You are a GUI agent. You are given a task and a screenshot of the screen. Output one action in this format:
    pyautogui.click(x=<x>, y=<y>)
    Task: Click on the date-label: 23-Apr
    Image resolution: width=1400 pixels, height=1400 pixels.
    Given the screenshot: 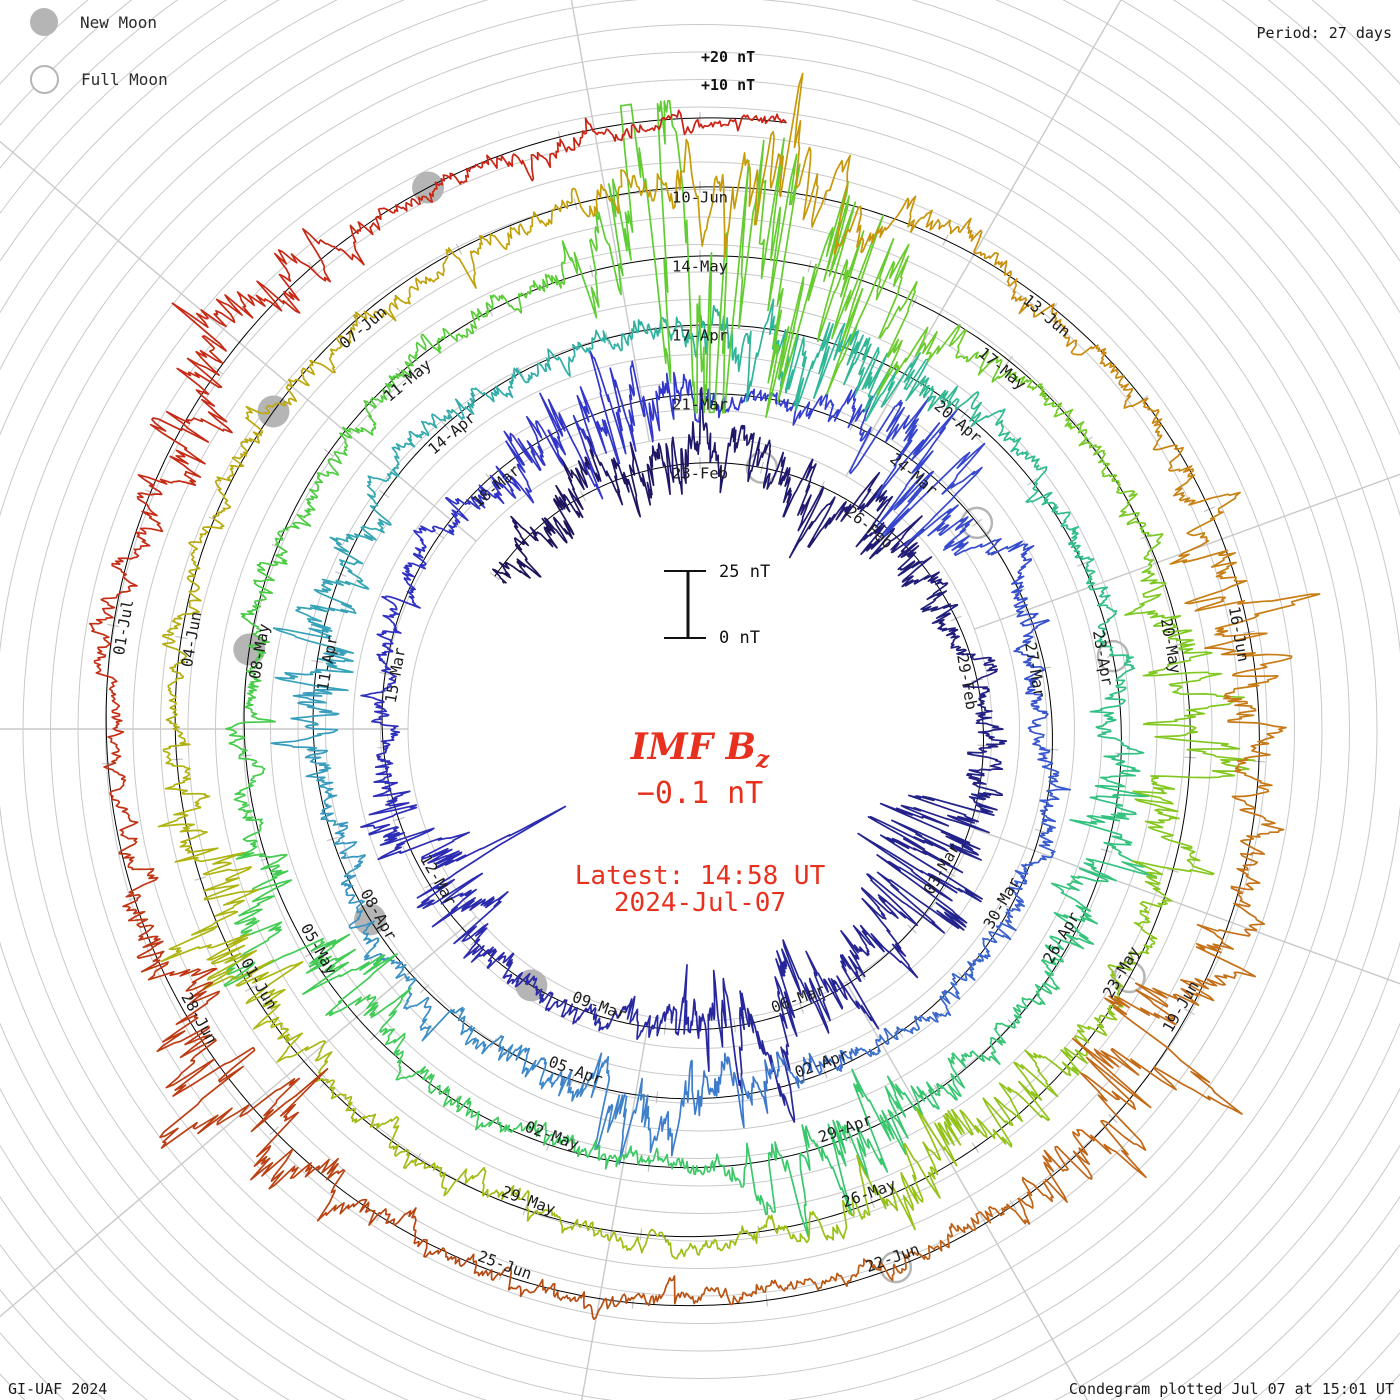 What is the action you would take?
    pyautogui.click(x=1102, y=658)
    